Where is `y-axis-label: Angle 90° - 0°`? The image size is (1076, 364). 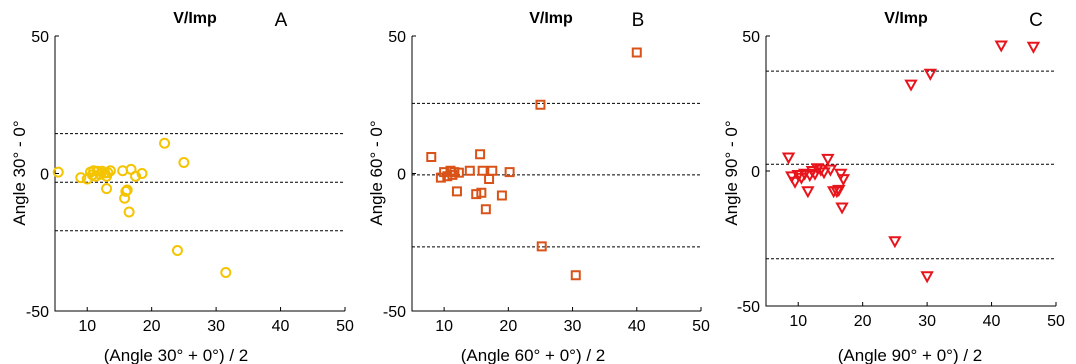
y-axis-label: Angle 90° - 0° is located at coordinates (731, 172).